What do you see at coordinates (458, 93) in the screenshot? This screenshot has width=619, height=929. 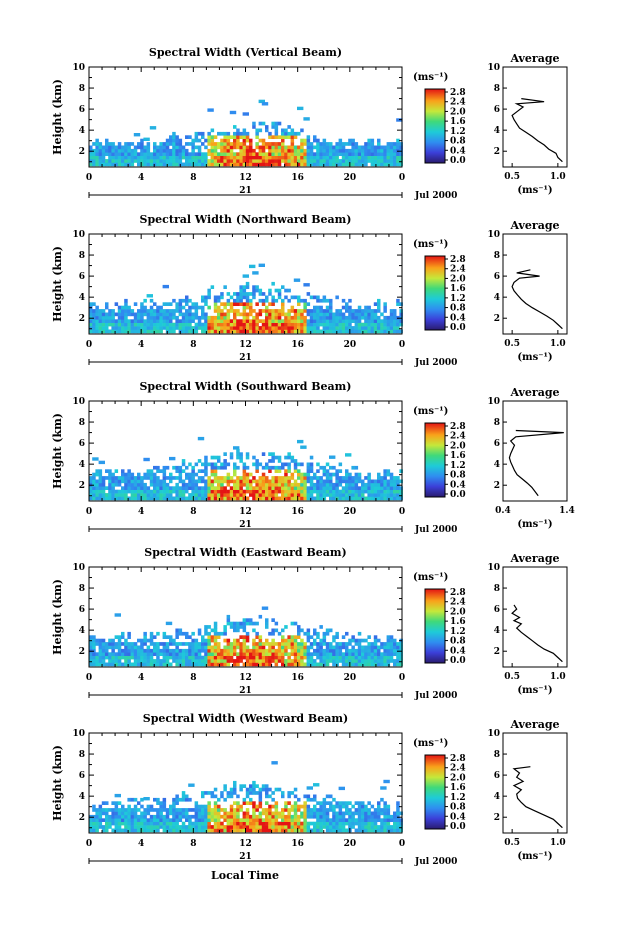 I see `colorbar-tick-label: 2.8` at bounding box center [458, 93].